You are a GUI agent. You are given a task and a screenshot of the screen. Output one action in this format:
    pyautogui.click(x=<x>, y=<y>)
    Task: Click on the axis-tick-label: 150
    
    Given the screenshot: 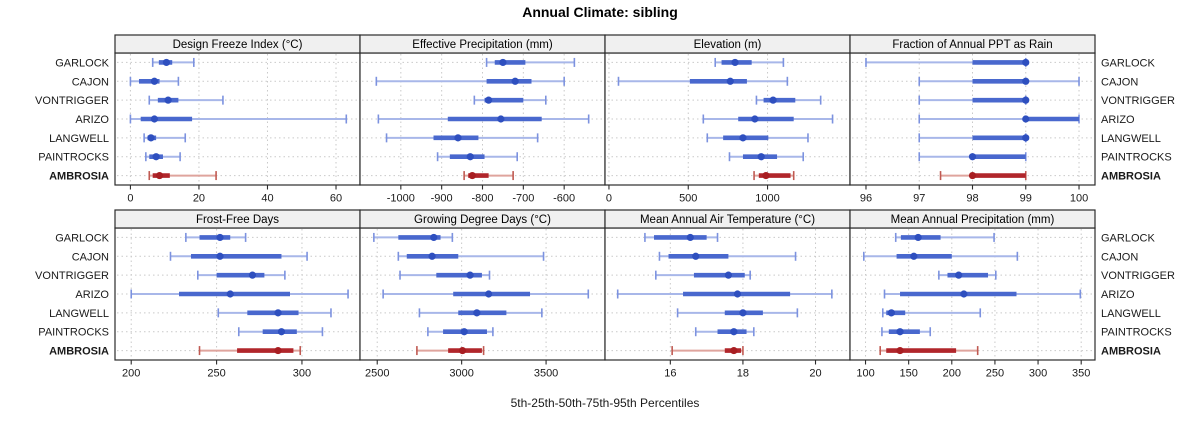 What is the action you would take?
    pyautogui.click(x=908, y=374)
    